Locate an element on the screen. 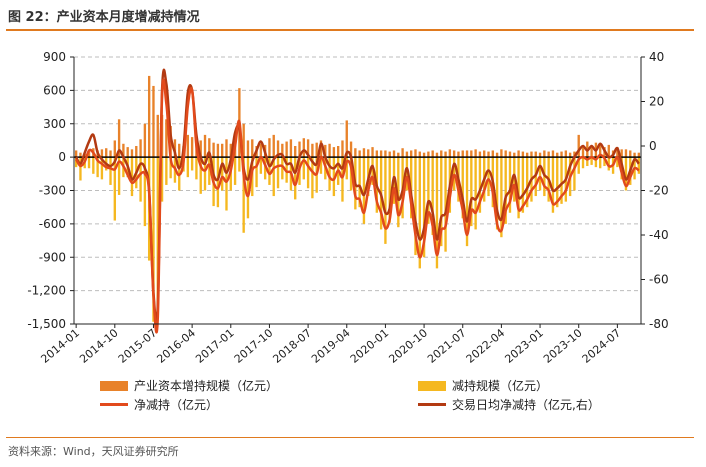  left-tick-label: 900 is located at coordinates (54, 57).